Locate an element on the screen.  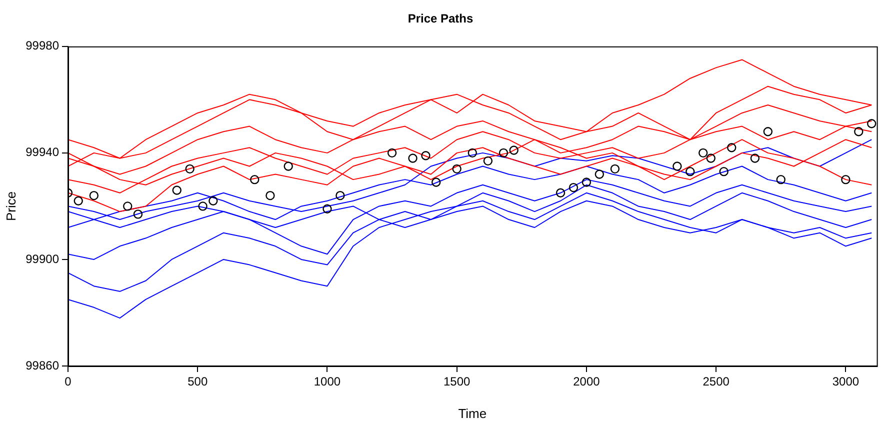
x-tick-label: 2500 is located at coordinates (716, 381).